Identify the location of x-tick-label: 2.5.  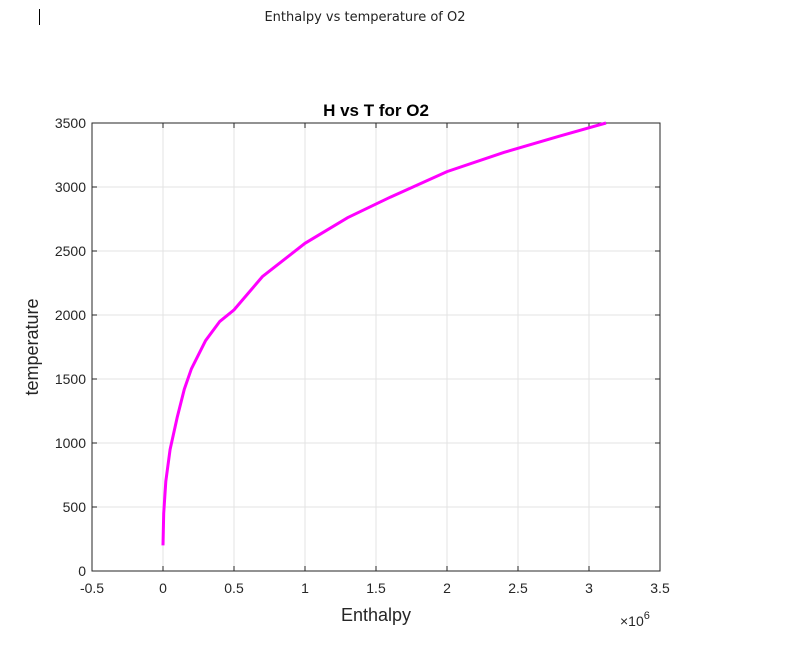
(518, 588).